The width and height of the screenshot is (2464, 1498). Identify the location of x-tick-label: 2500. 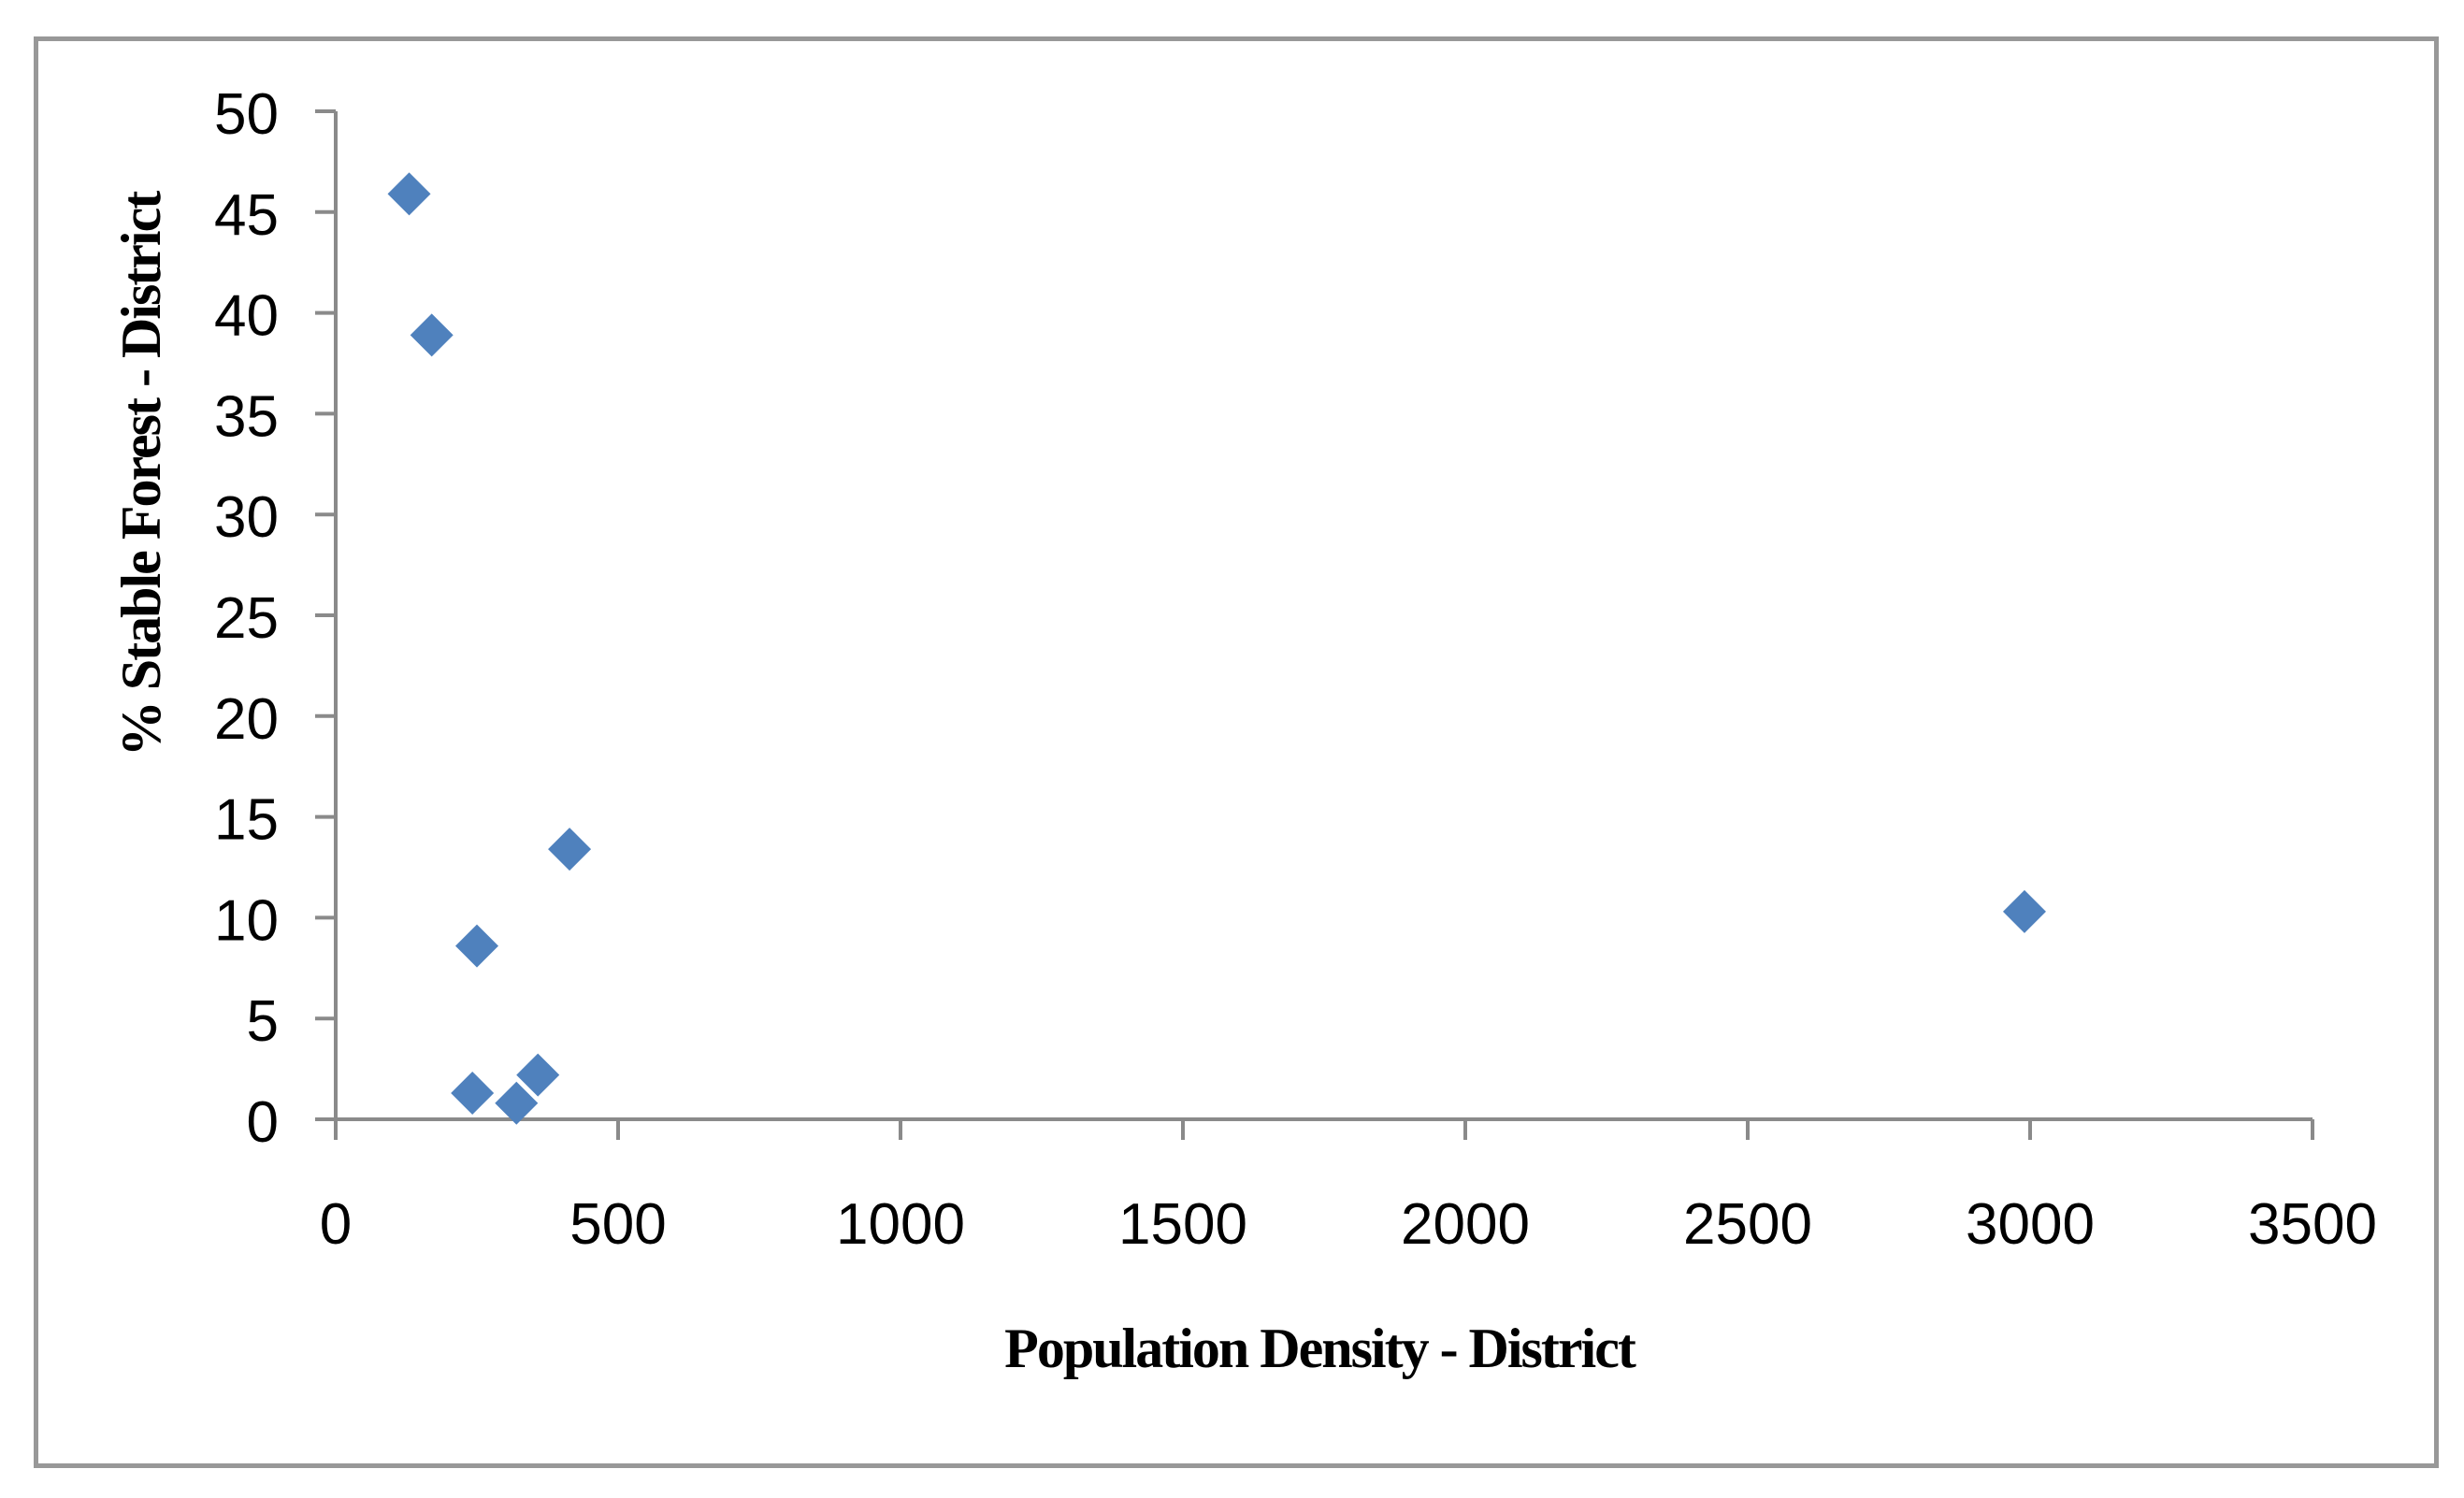
(1747, 1224).